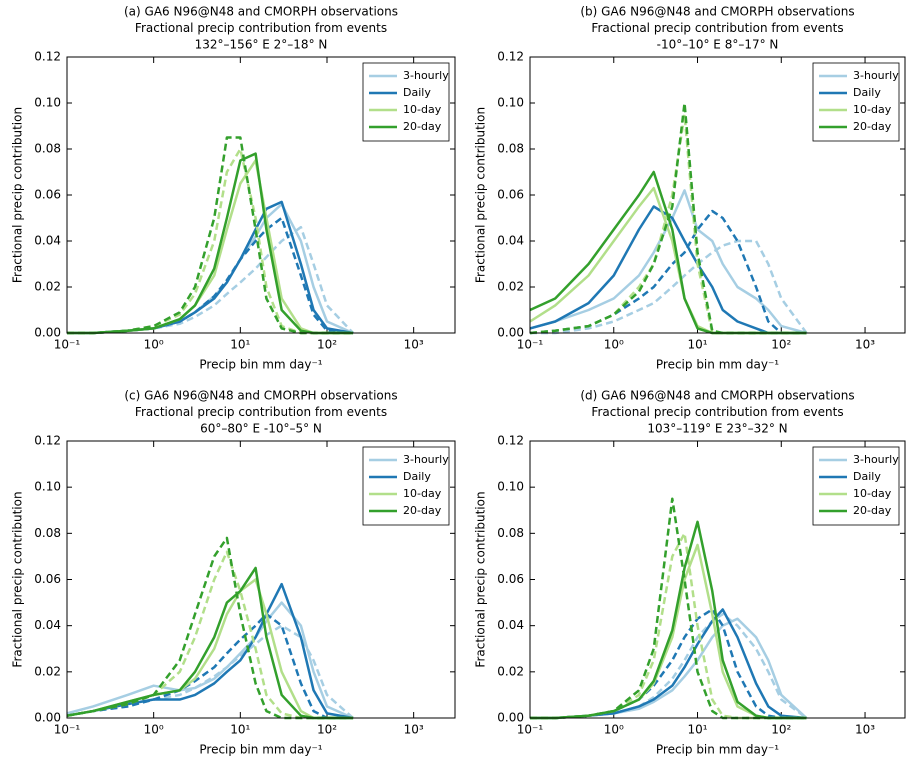  Describe the element at coordinates (718, 45) in the screenshot. I see `chart-title: -10°–10° E 8°–17° N` at that location.